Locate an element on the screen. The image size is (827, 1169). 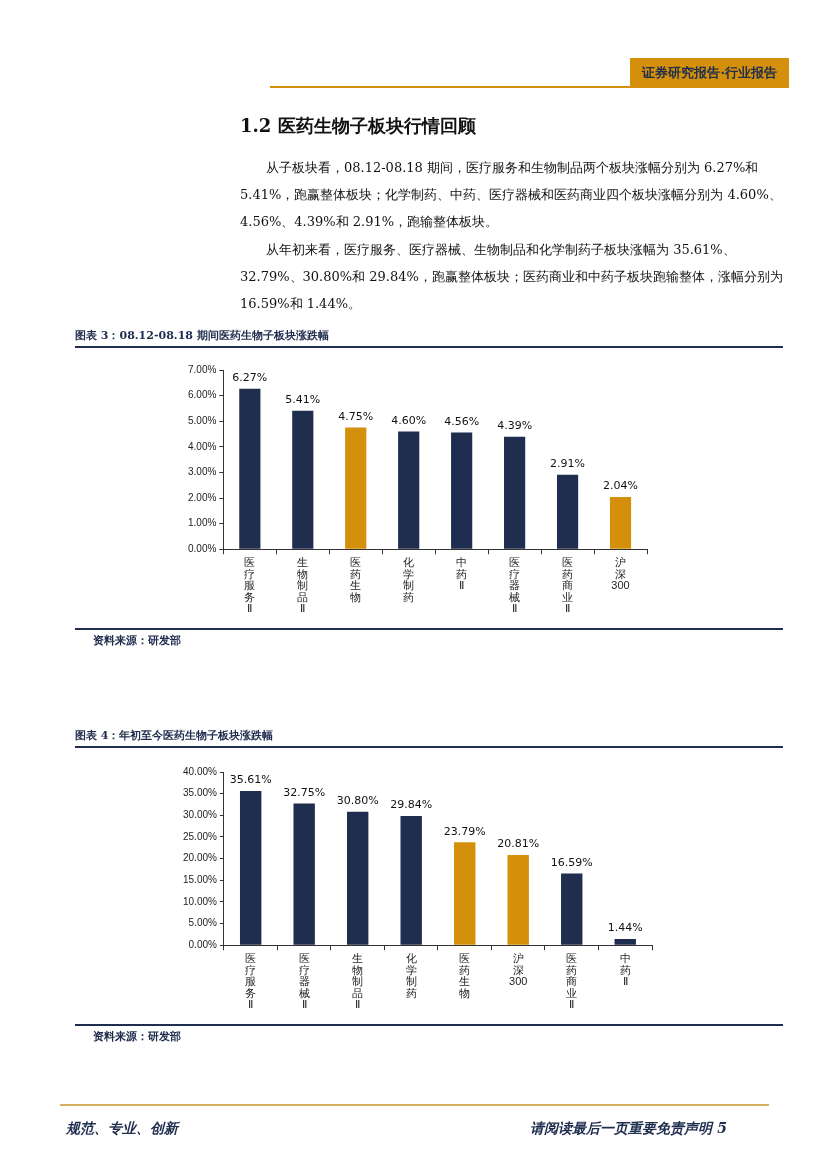
y-tick-label: 4.00% is located at coordinates (202, 446).